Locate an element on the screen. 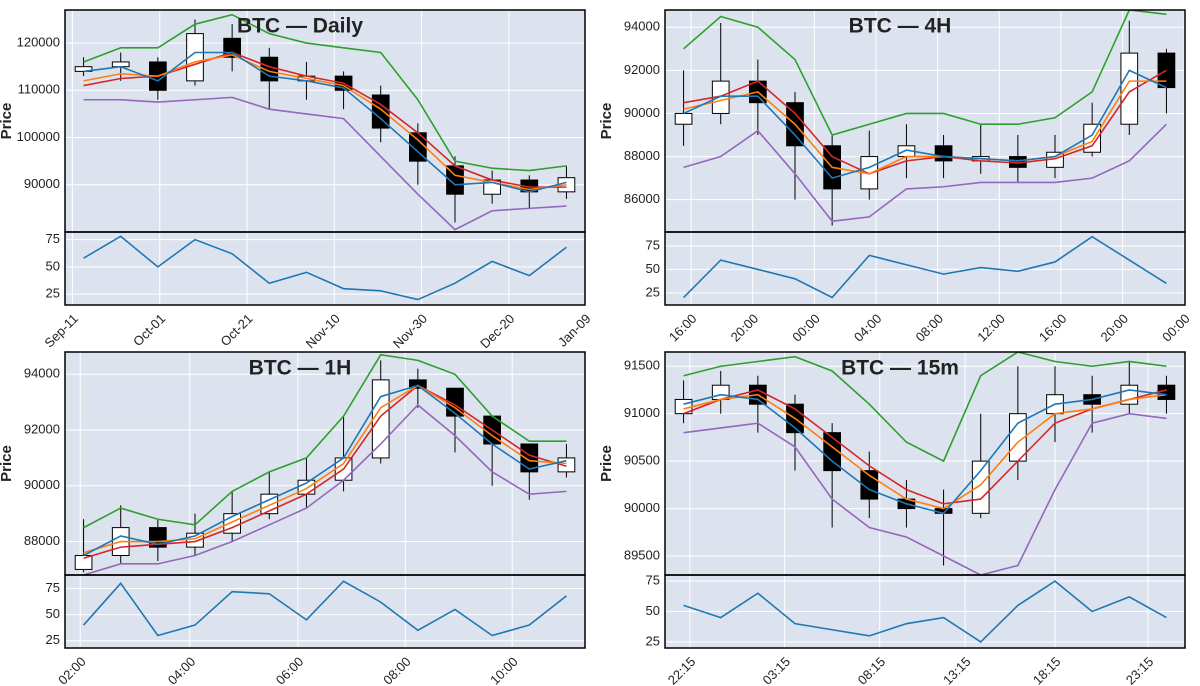  rsi-plot is located at coordinates (325, 268).